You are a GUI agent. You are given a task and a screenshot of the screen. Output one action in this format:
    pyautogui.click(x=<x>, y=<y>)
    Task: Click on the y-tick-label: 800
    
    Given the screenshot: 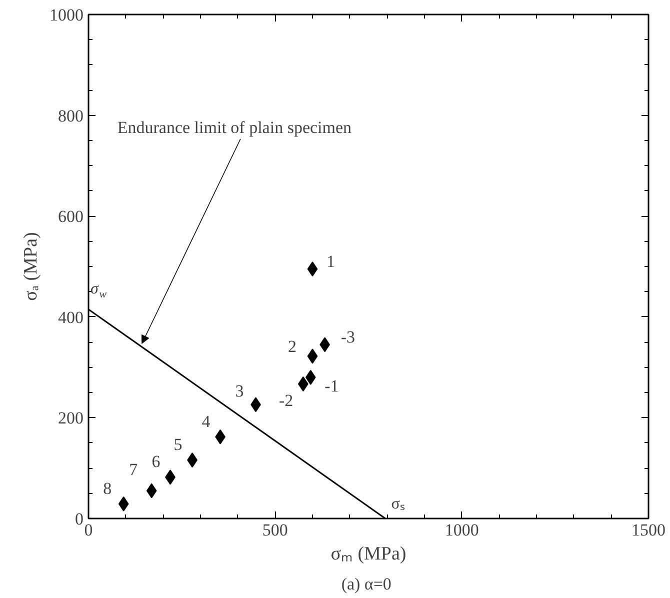 What is the action you would take?
    pyautogui.click(x=71, y=116)
    